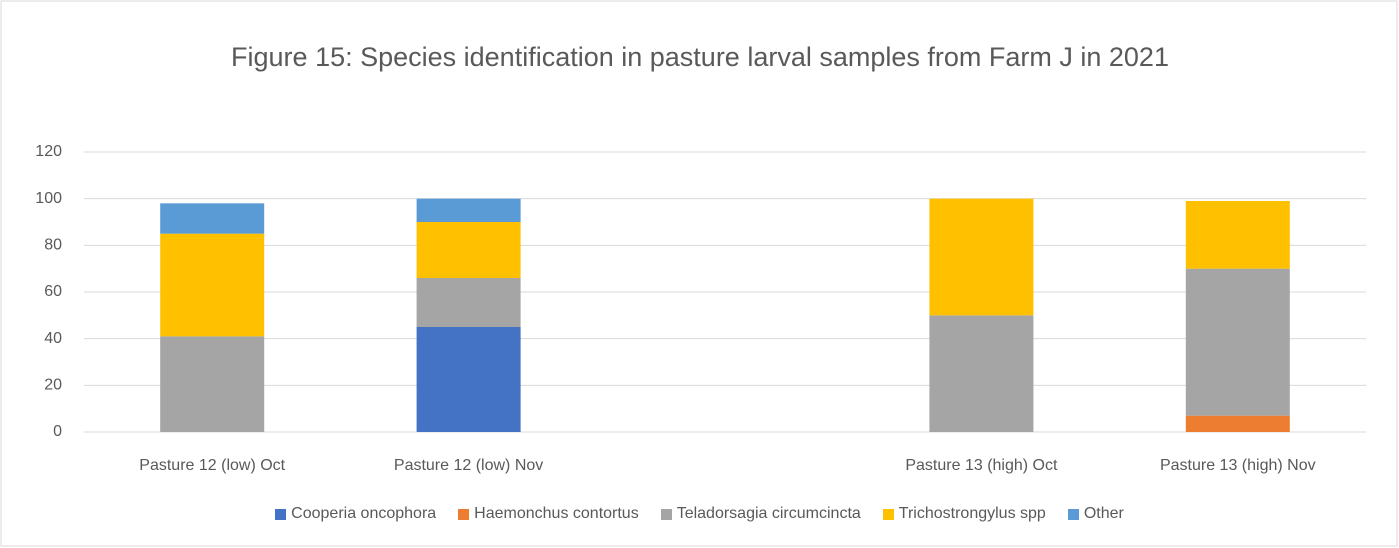 Image resolution: width=1399 pixels, height=548 pixels. I want to click on x-tick-label: Pasture 12 (low) Oct, so click(212, 465).